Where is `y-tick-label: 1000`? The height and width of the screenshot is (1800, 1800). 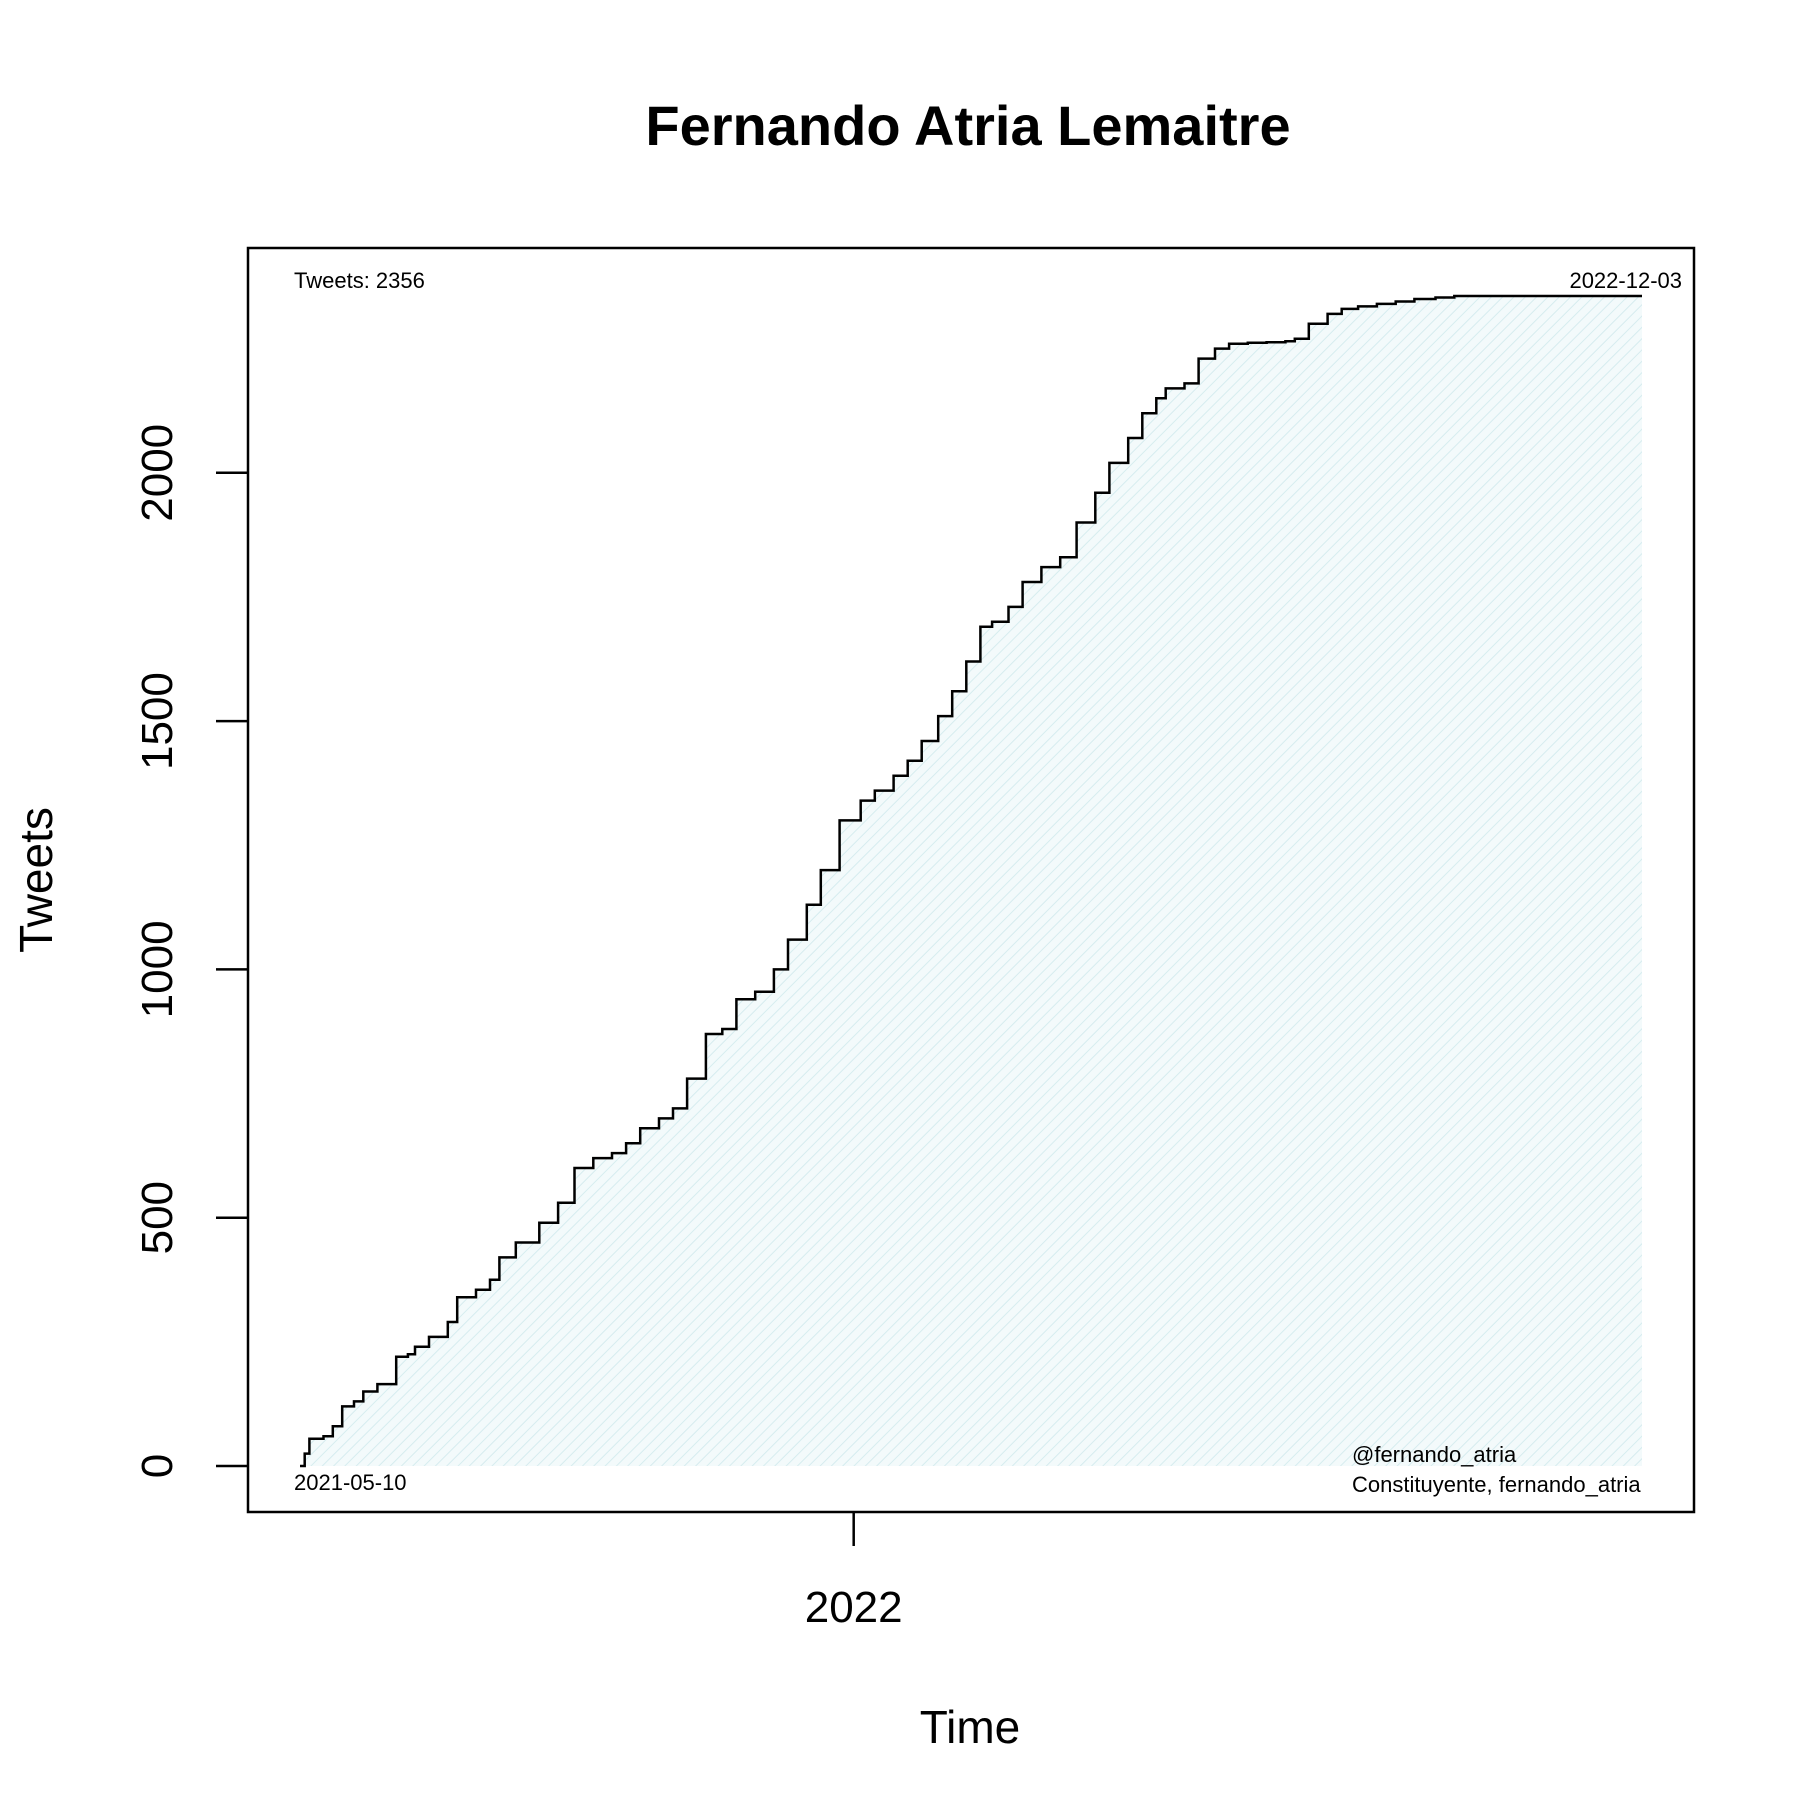 y-tick-label: 1000 is located at coordinates (157, 969).